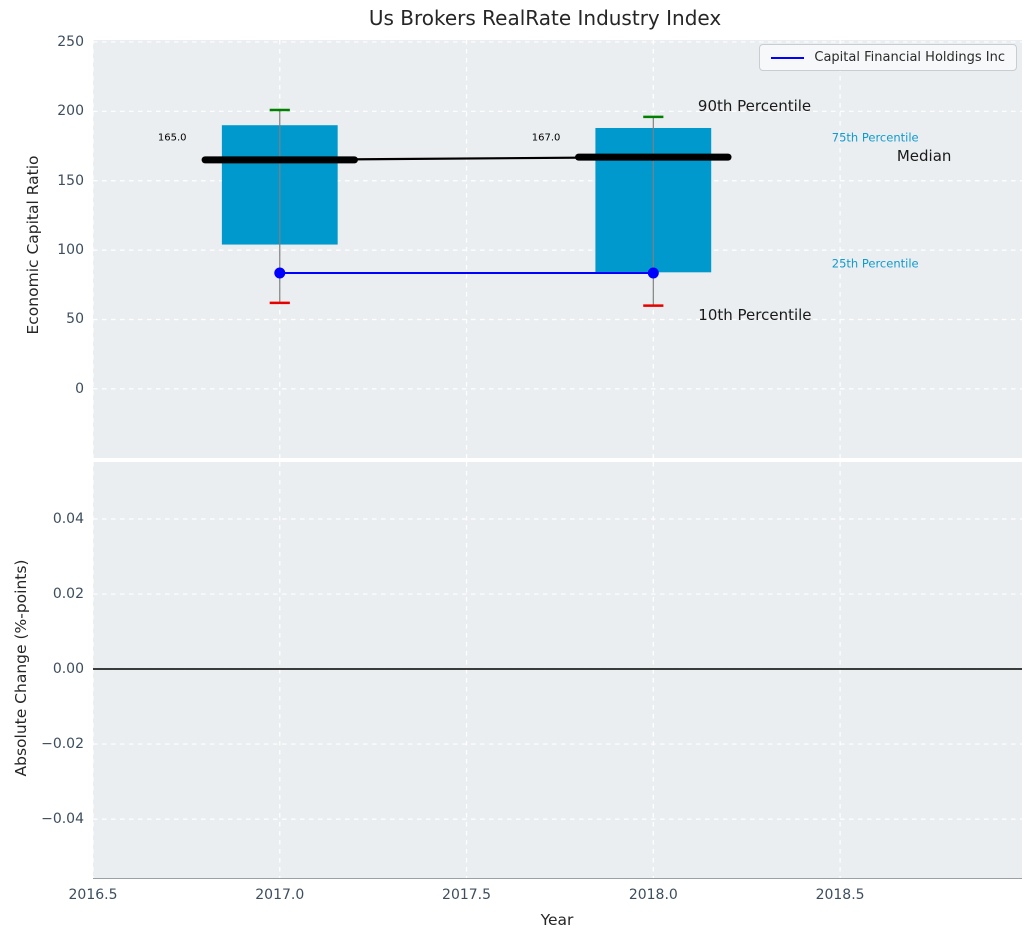 This screenshot has height=942, width=1034. I want to click on legend-line-swatch, so click(788, 57).